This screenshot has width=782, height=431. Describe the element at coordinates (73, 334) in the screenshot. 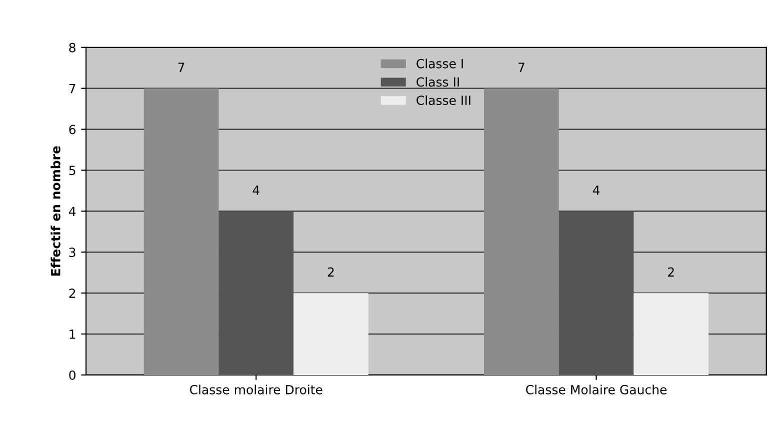

I see `y-tick-label: 1` at that location.